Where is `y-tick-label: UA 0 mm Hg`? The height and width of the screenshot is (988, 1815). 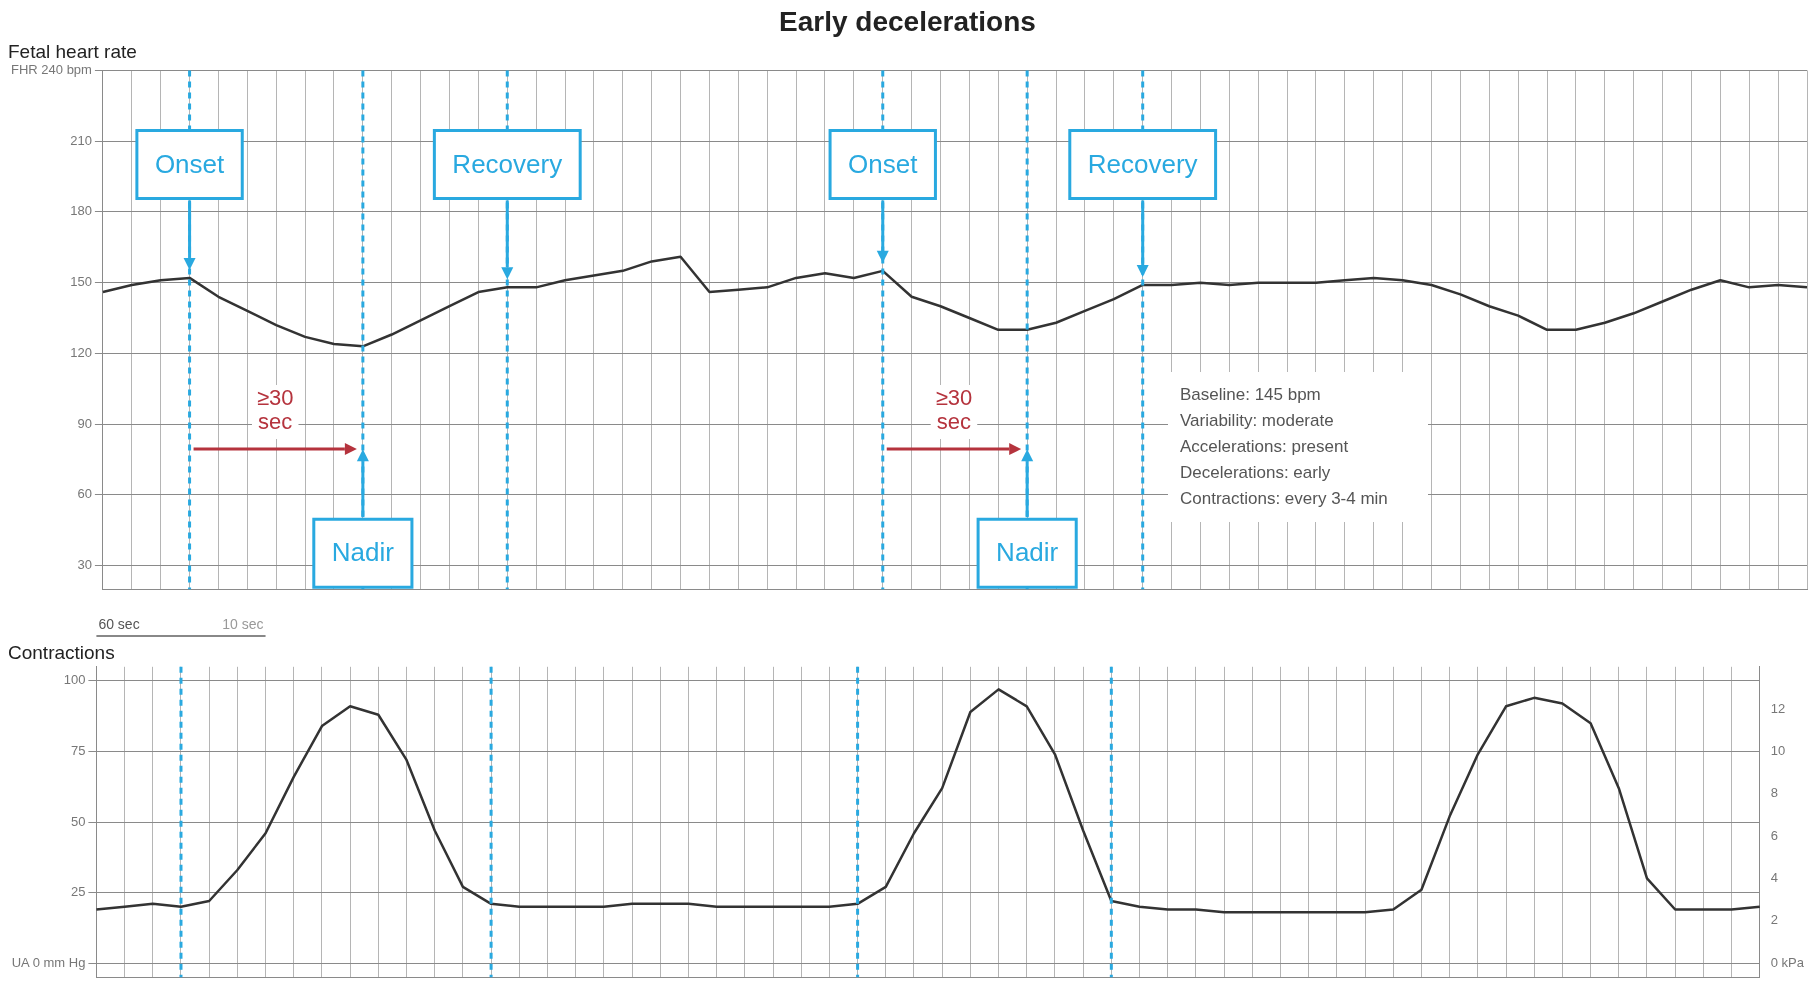 y-tick-label: UA 0 mm Hg is located at coordinates (48, 962).